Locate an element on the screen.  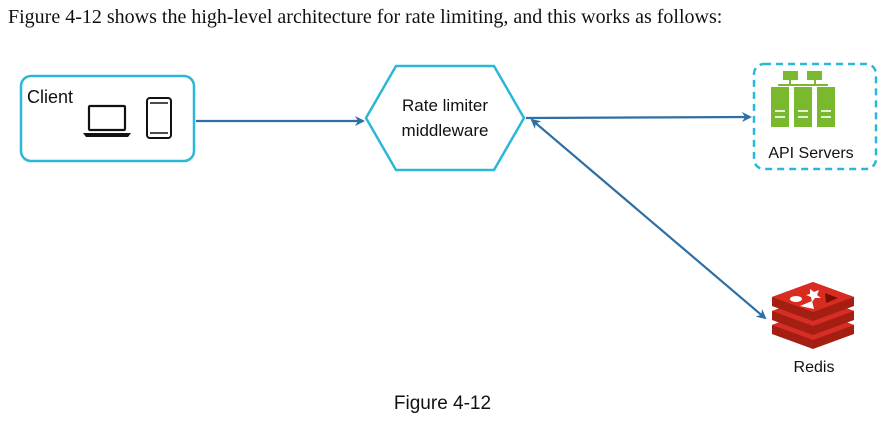
arrow-rate-limiter-redis is located at coordinates (648, 219).